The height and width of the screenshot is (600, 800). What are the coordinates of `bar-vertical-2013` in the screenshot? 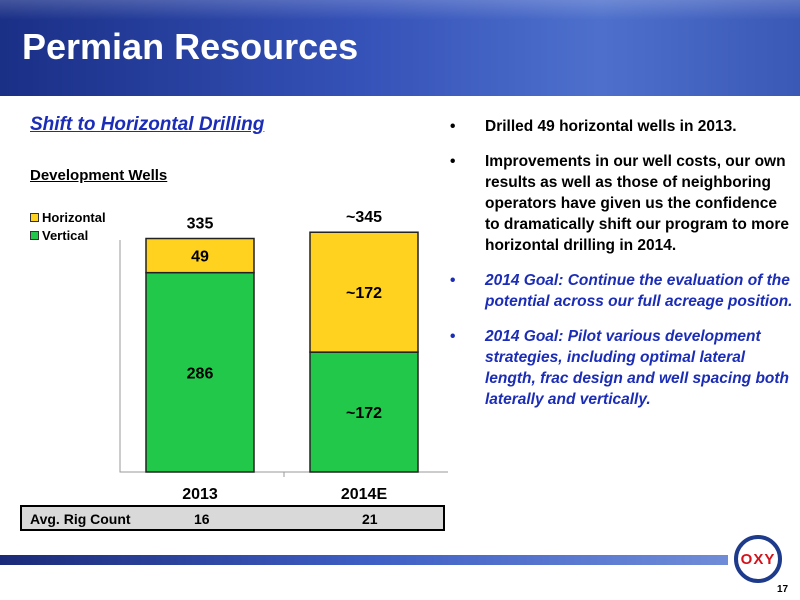 It's located at (200, 372).